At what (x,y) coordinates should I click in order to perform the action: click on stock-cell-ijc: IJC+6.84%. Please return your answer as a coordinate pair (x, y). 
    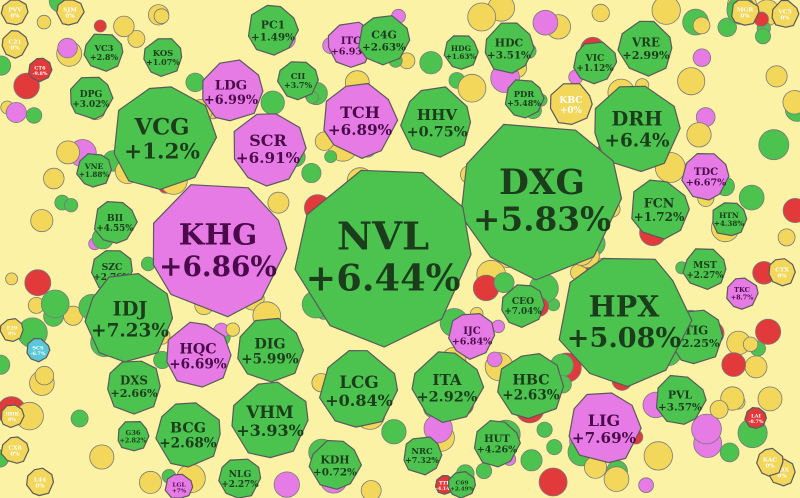
    Looking at the image, I should click on (472, 336).